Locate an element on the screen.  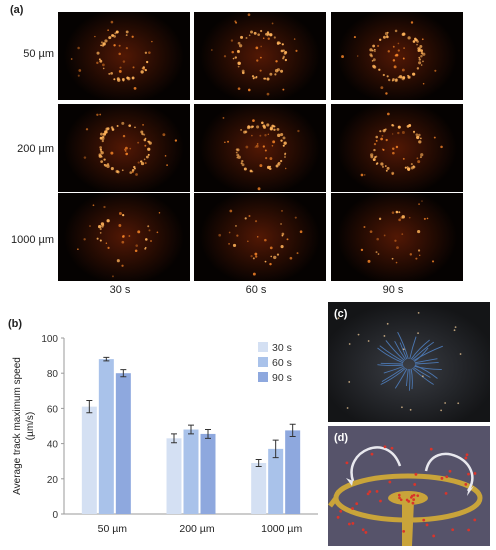
micrograph-50um-30s is located at coordinates (124, 56).